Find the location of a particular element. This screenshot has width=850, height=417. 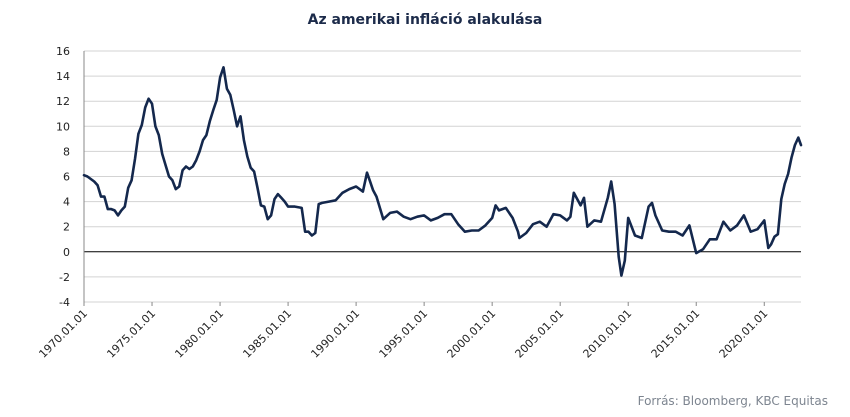

y-tick-label: 8 is located at coordinates (66, 151).